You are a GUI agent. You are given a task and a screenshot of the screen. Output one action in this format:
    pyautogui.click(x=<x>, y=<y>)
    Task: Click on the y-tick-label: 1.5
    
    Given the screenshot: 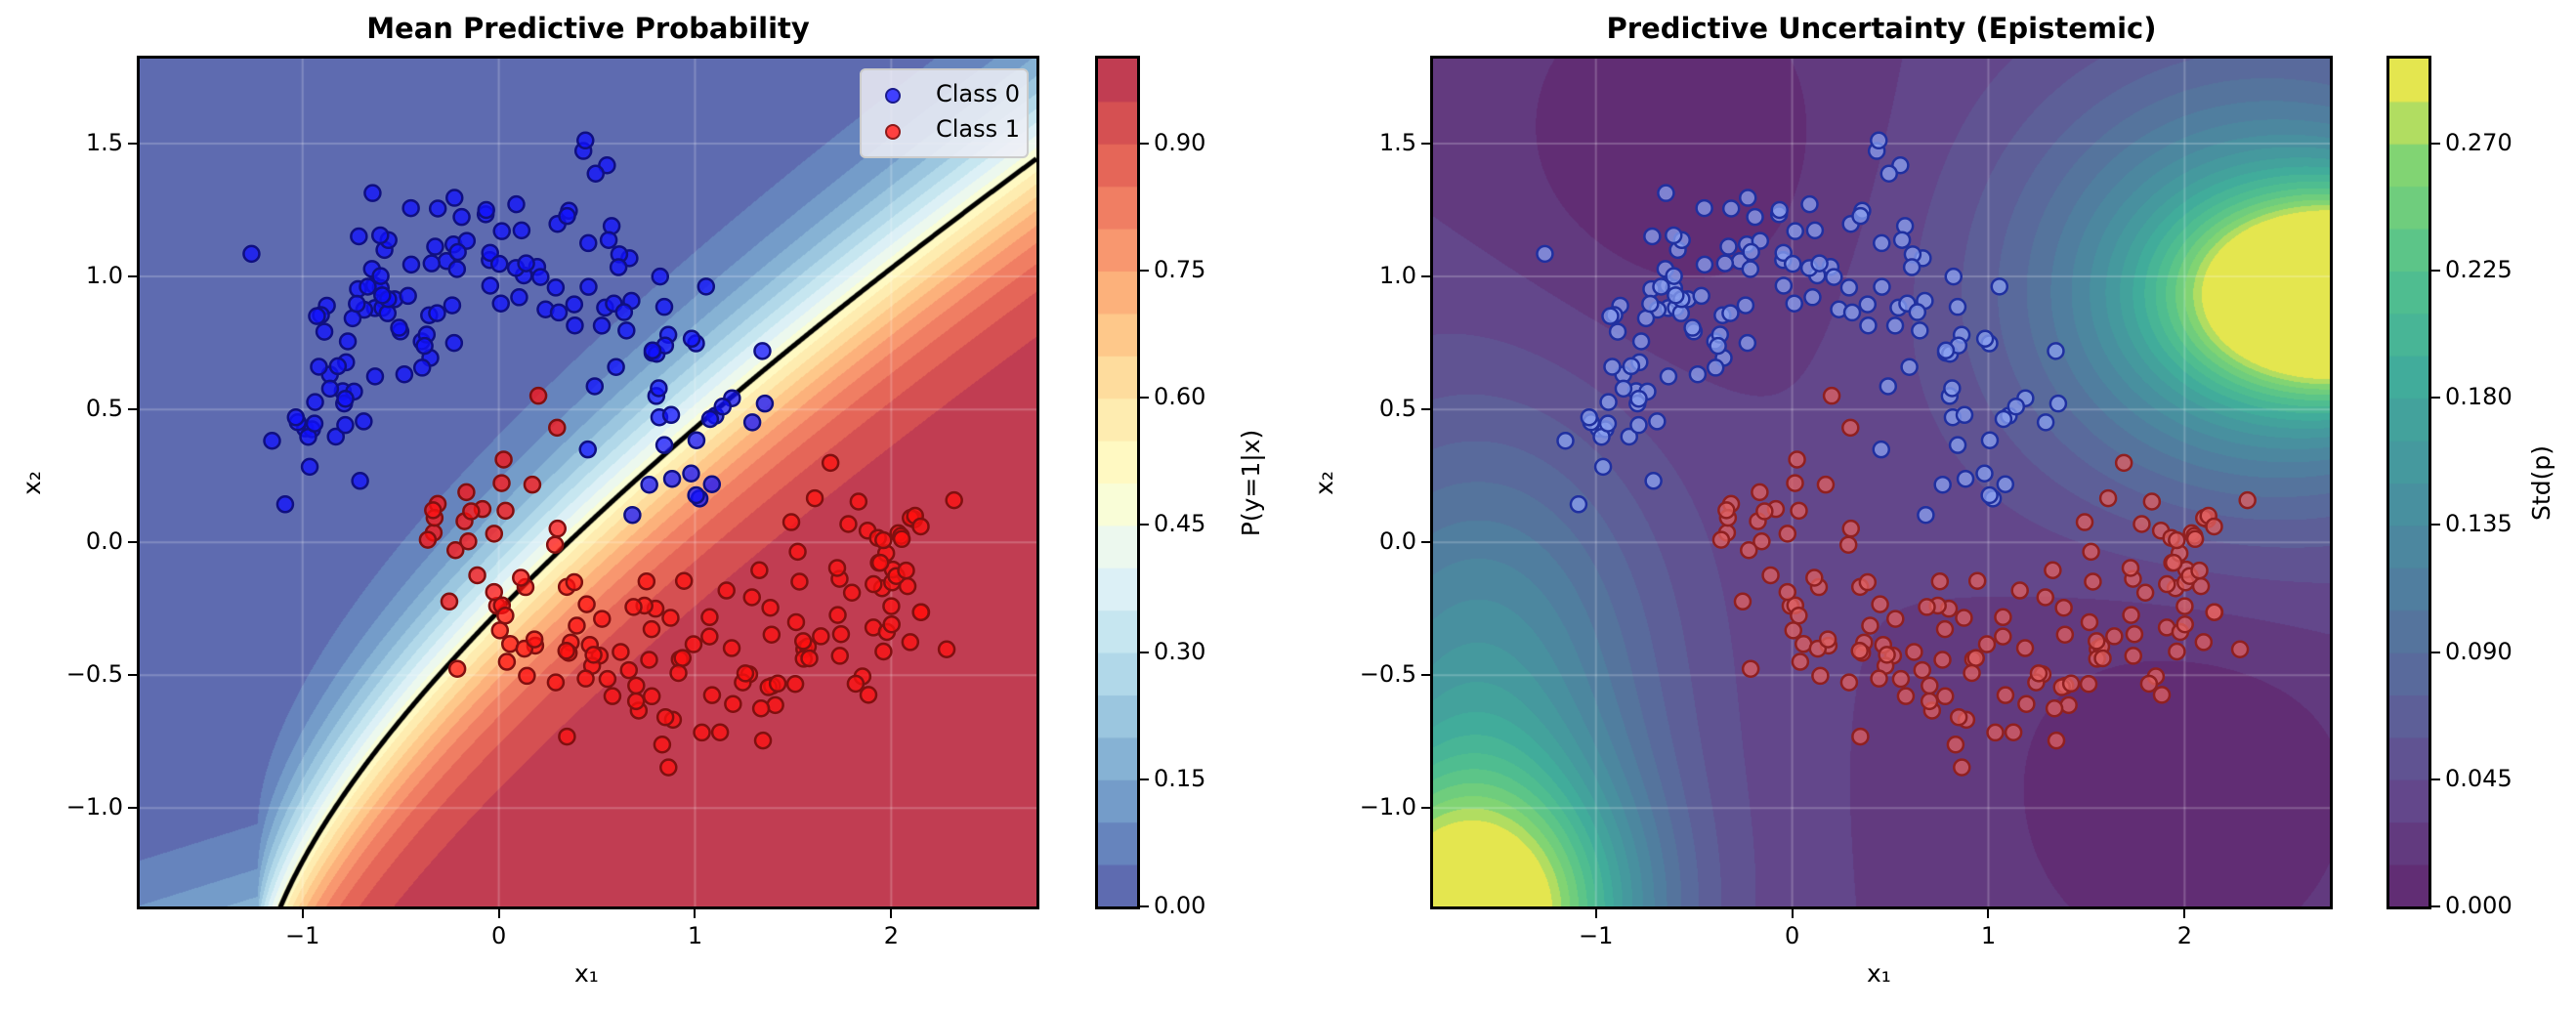 What is the action you would take?
    pyautogui.click(x=1397, y=143)
    